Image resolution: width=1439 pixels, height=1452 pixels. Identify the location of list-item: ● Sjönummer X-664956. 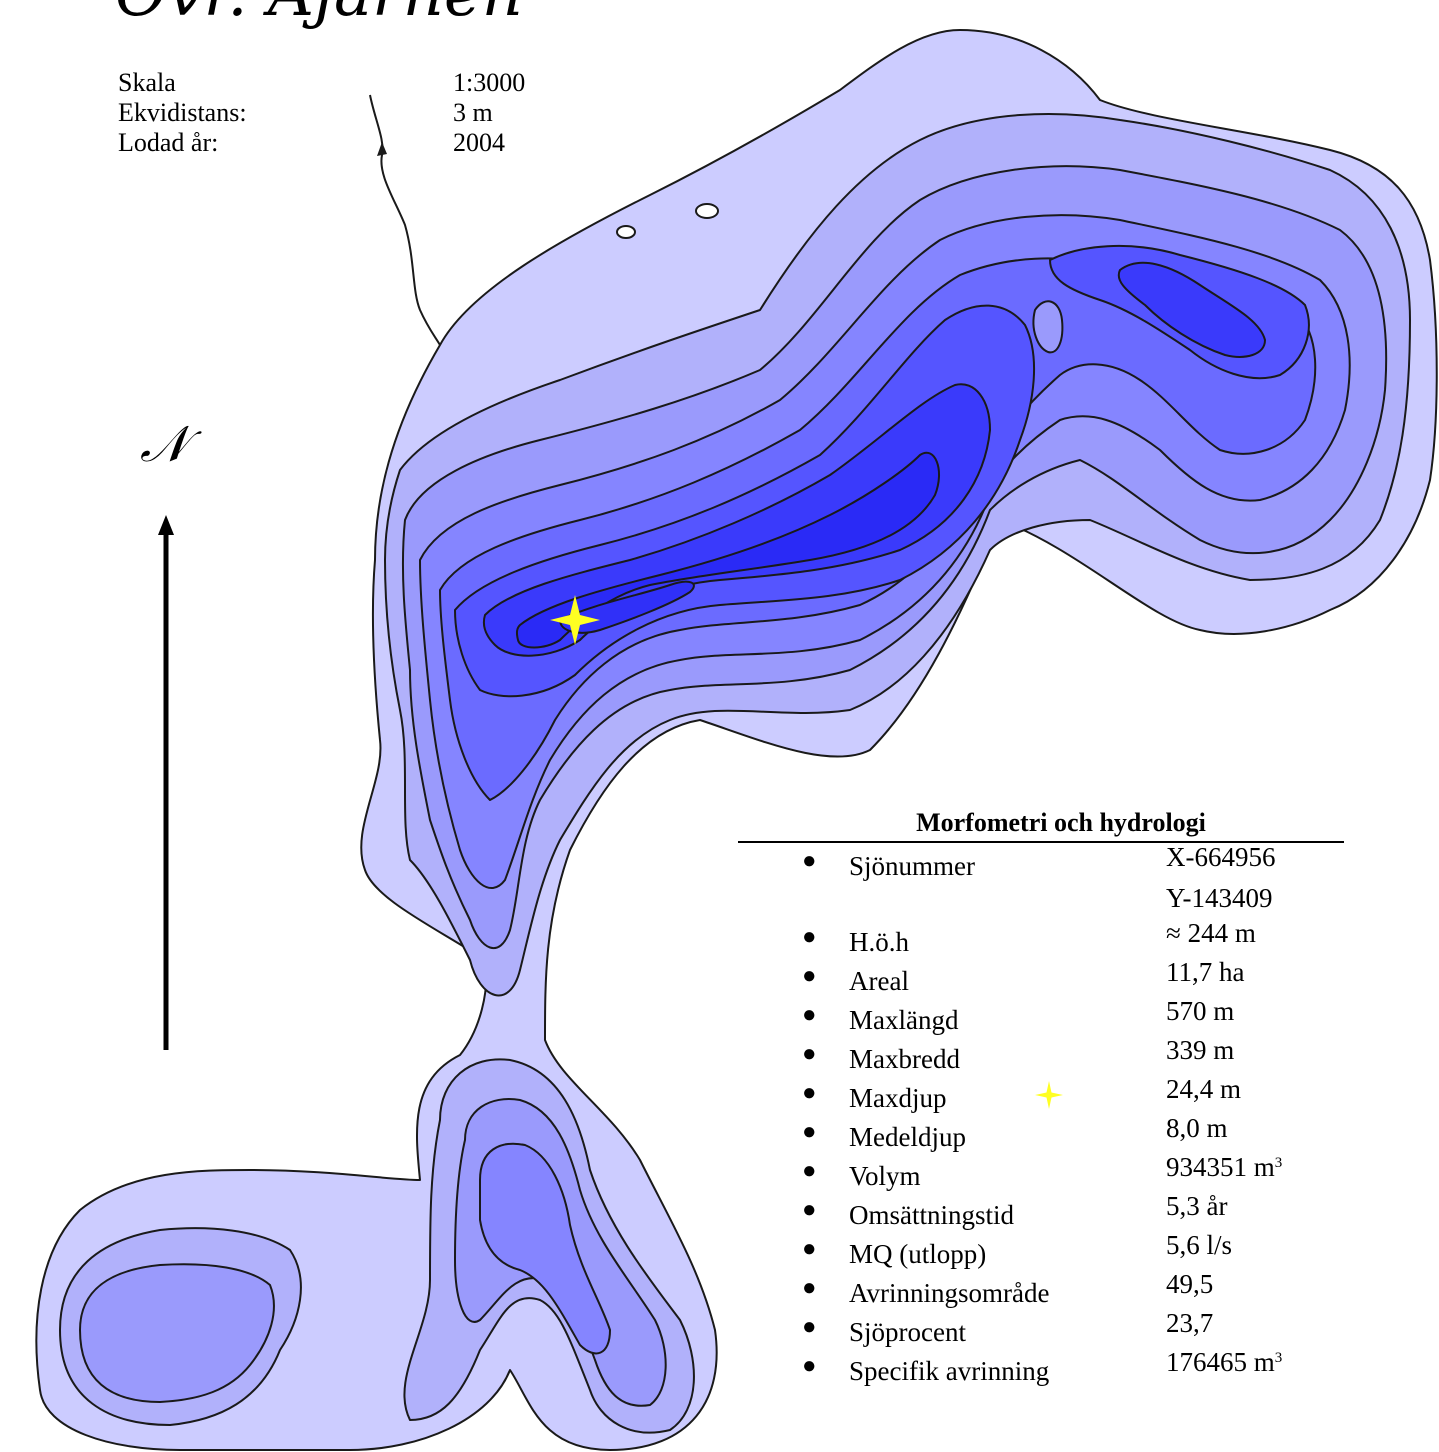
(1041, 863).